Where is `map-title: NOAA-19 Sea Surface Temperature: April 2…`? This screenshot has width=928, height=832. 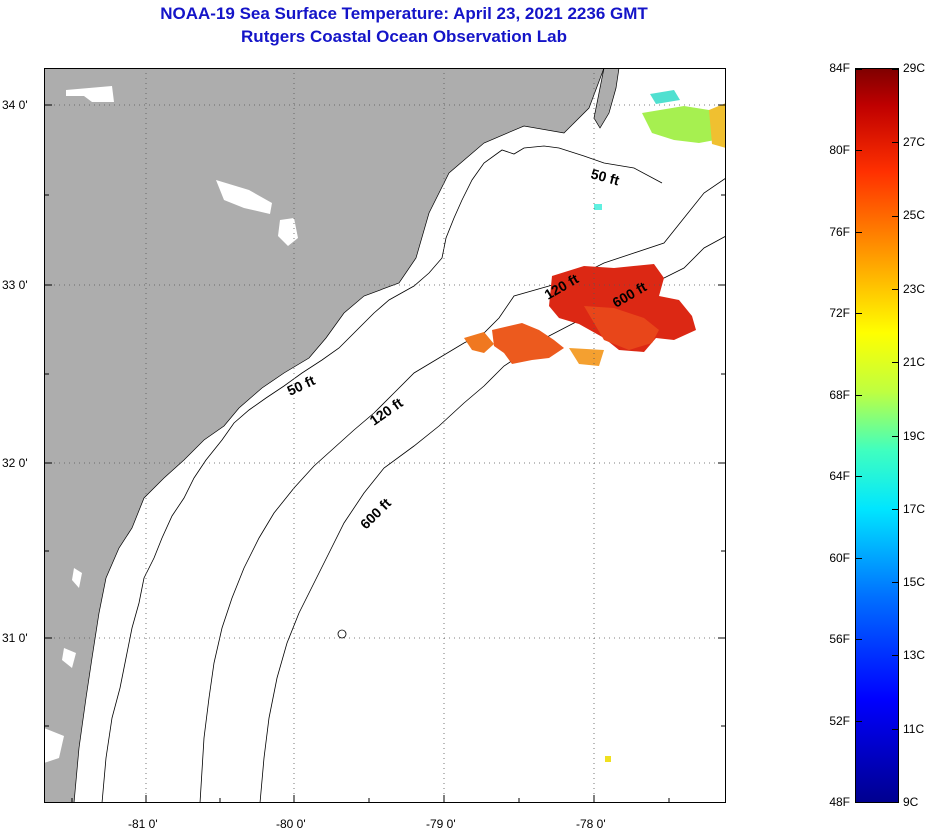
map-title: NOAA-19 Sea Surface Temperature: April 2… is located at coordinates (404, 13).